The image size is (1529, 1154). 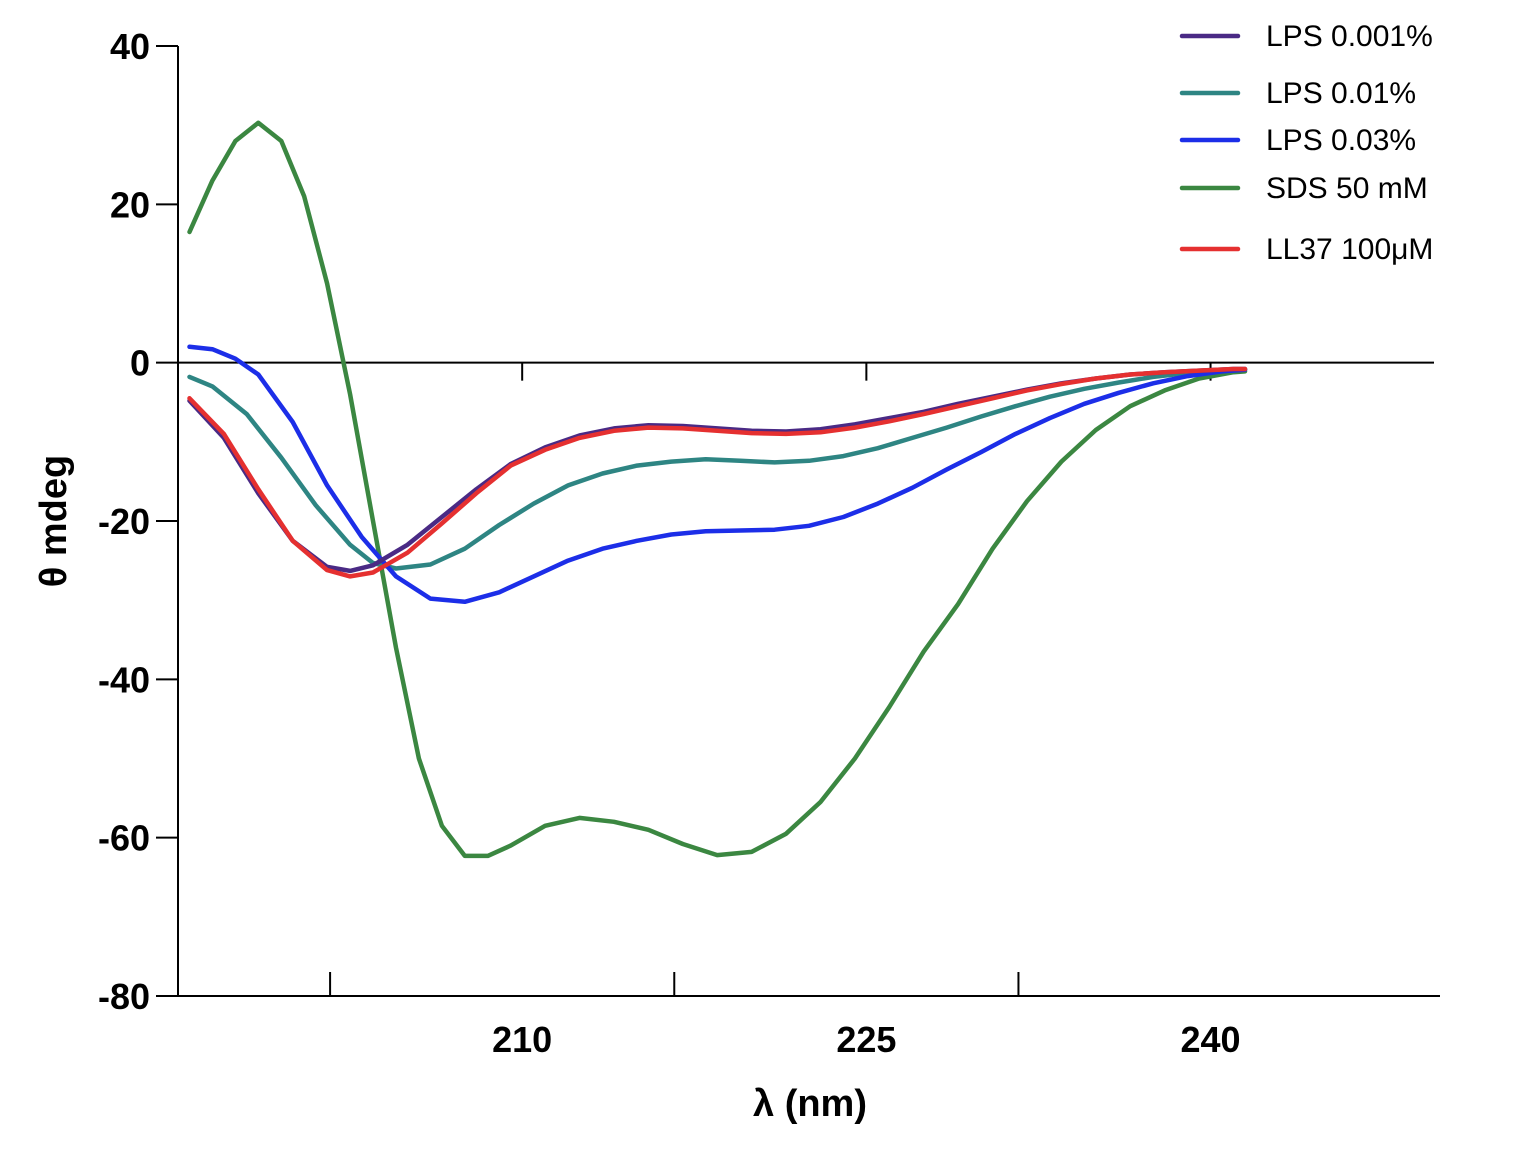 What do you see at coordinates (866, 1039) in the screenshot?
I see `x-tick-label: 225` at bounding box center [866, 1039].